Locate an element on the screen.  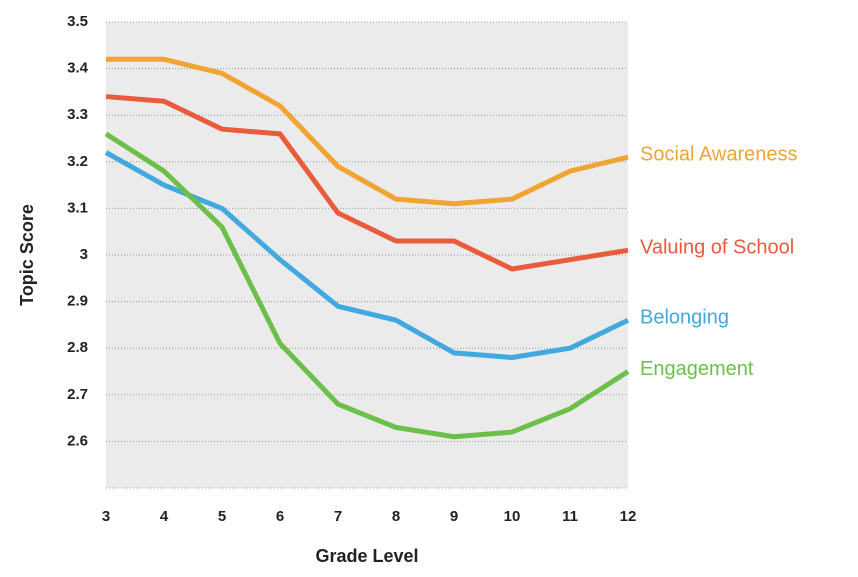
x-tick-label: 8 is located at coordinates (396, 516).